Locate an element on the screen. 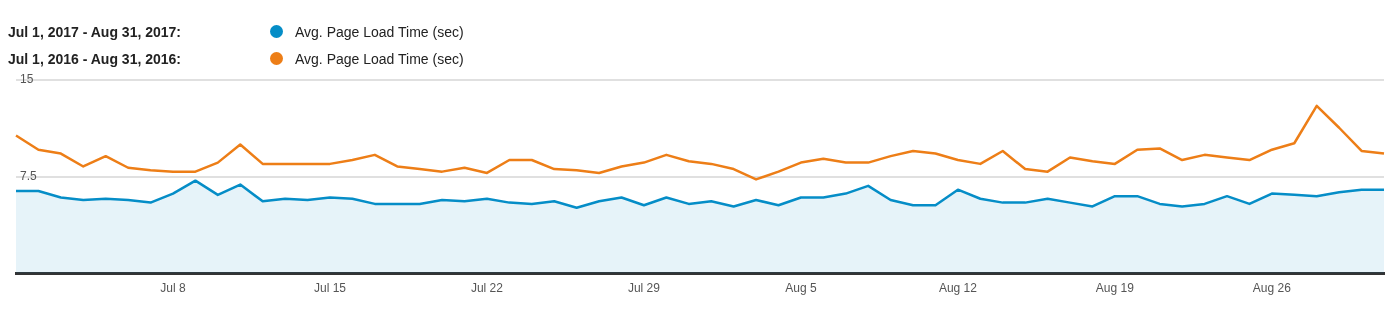 The height and width of the screenshot is (320, 1400). x-tick-label: Aug 12 is located at coordinates (958, 288).